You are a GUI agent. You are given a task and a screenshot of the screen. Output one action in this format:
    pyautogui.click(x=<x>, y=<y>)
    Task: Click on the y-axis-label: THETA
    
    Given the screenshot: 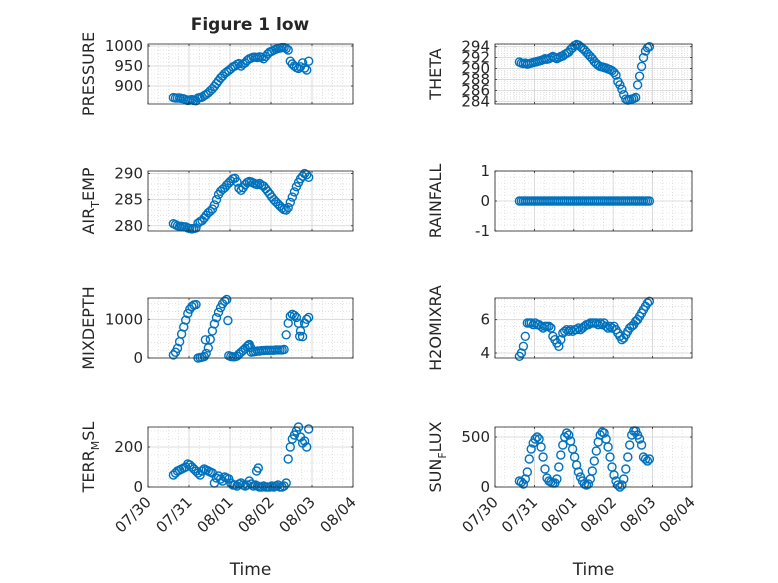 What is the action you would take?
    pyautogui.click(x=435, y=74)
    